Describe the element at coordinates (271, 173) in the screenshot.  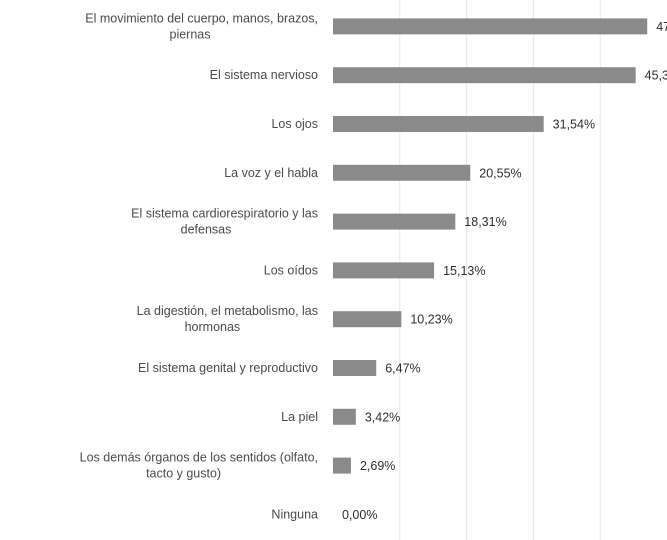
I see `category-label: La voz y el habla` at that location.